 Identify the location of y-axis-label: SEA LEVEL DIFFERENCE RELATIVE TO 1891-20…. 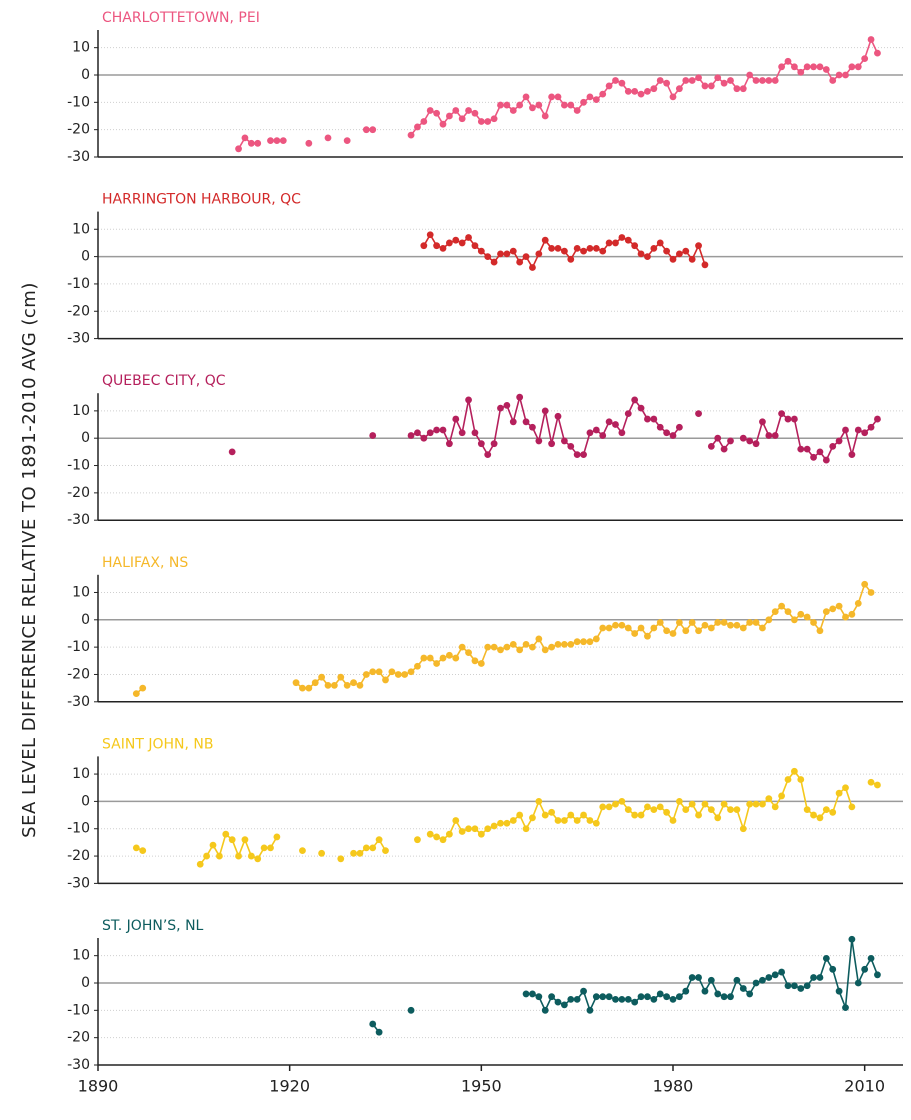
(29, 560).